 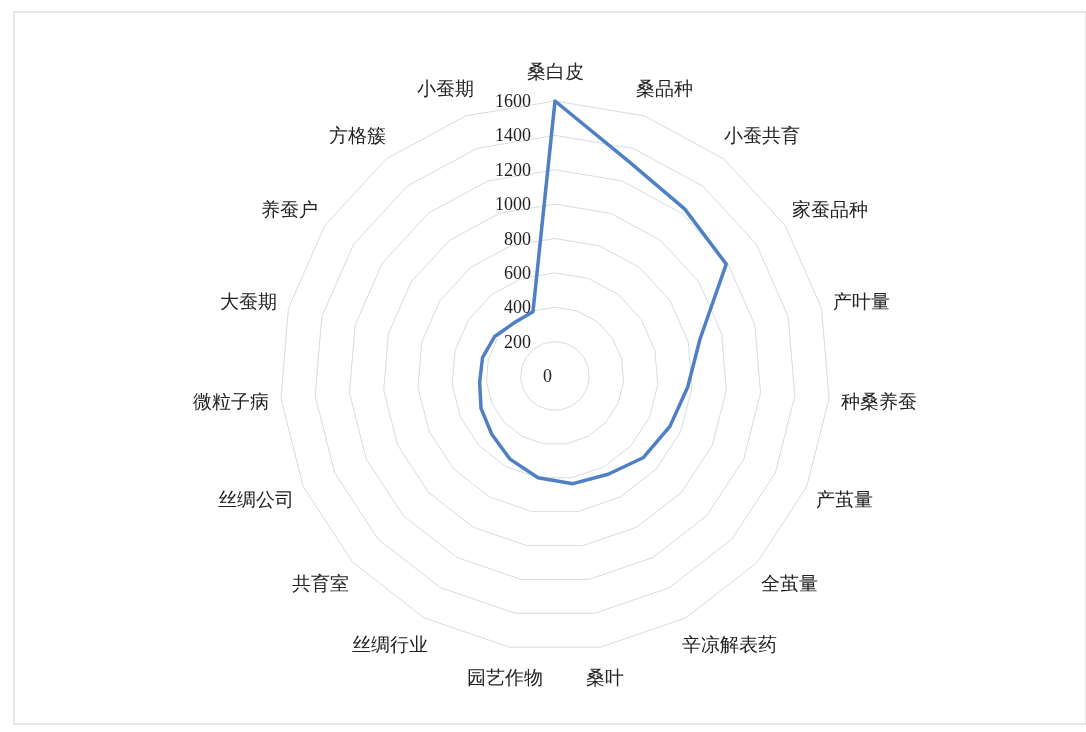 What do you see at coordinates (517, 307) in the screenshot?
I see `y-tick-label: 400` at bounding box center [517, 307].